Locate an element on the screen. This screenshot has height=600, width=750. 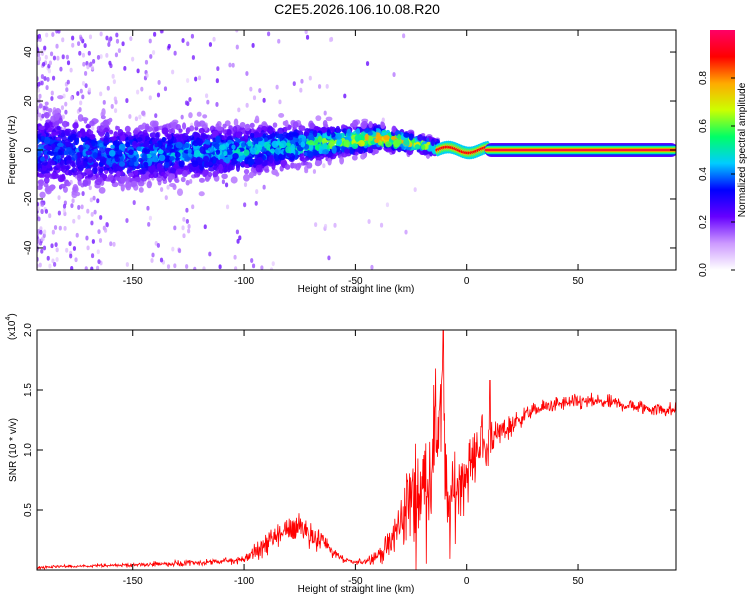
spectrogram-y-tick-label: 0 is located at coordinates (28, 150).